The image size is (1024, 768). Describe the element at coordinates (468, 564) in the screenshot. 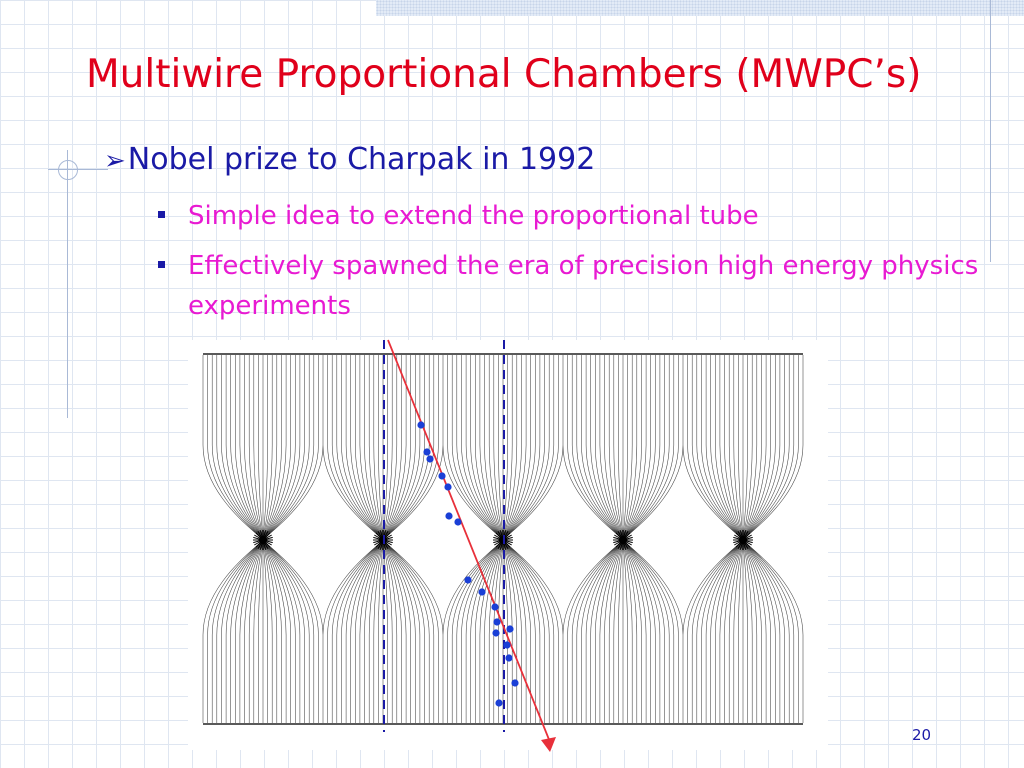

I see `ionization-hits` at that location.